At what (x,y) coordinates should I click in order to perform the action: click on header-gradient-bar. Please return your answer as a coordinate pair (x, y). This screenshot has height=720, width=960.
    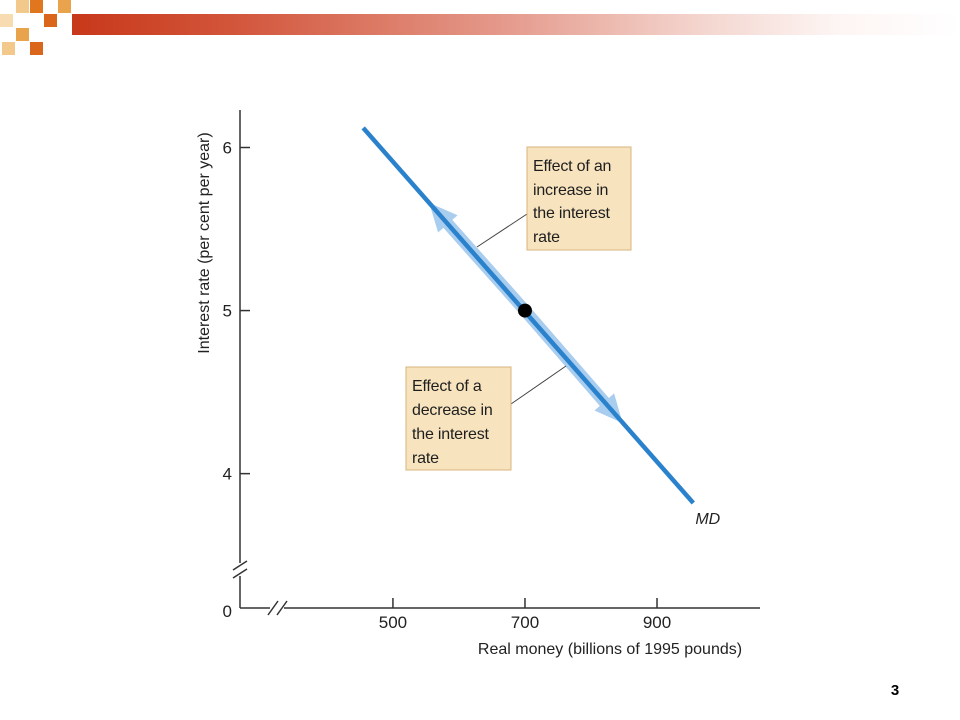
    Looking at the image, I should click on (516, 24).